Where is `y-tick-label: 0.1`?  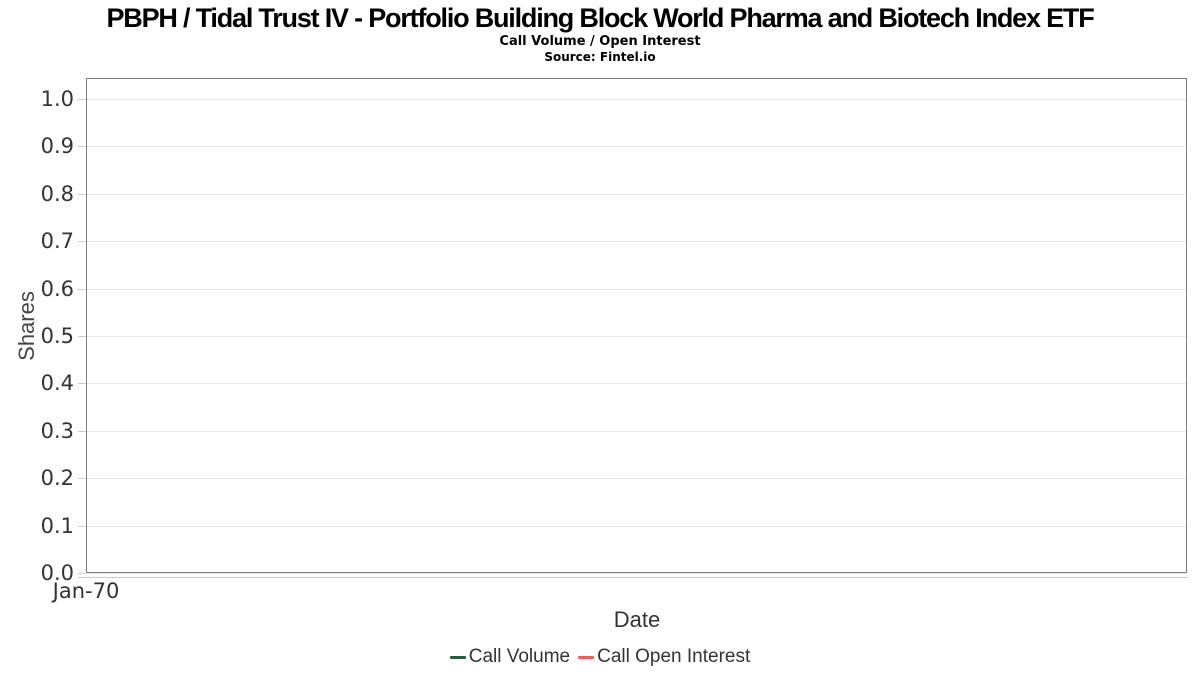 y-tick-label: 0.1 is located at coordinates (57, 526).